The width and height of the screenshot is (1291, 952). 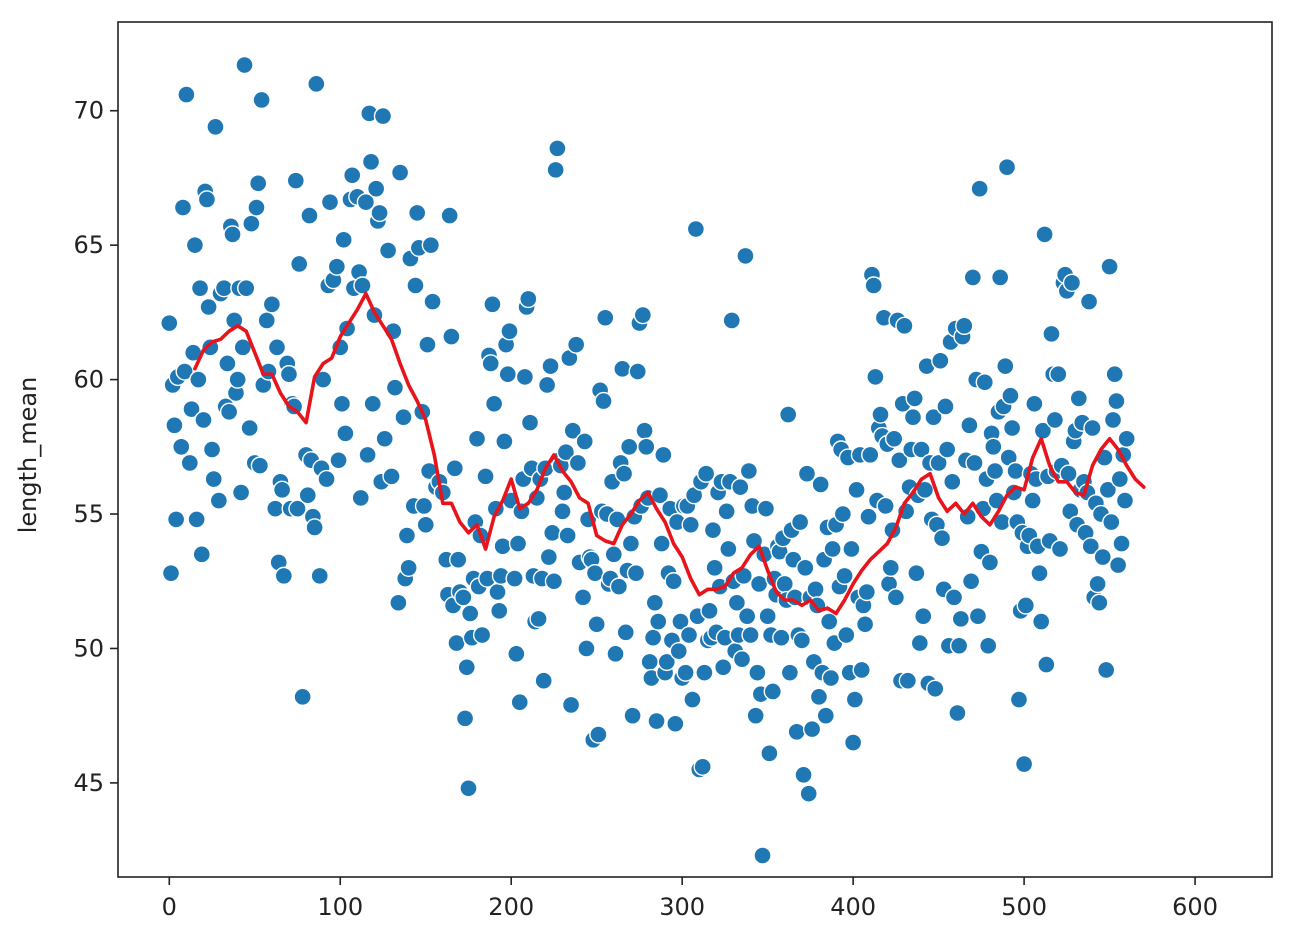 I want to click on x-axis: 0 100 200 300 400 500 600, so click(x=690, y=899).